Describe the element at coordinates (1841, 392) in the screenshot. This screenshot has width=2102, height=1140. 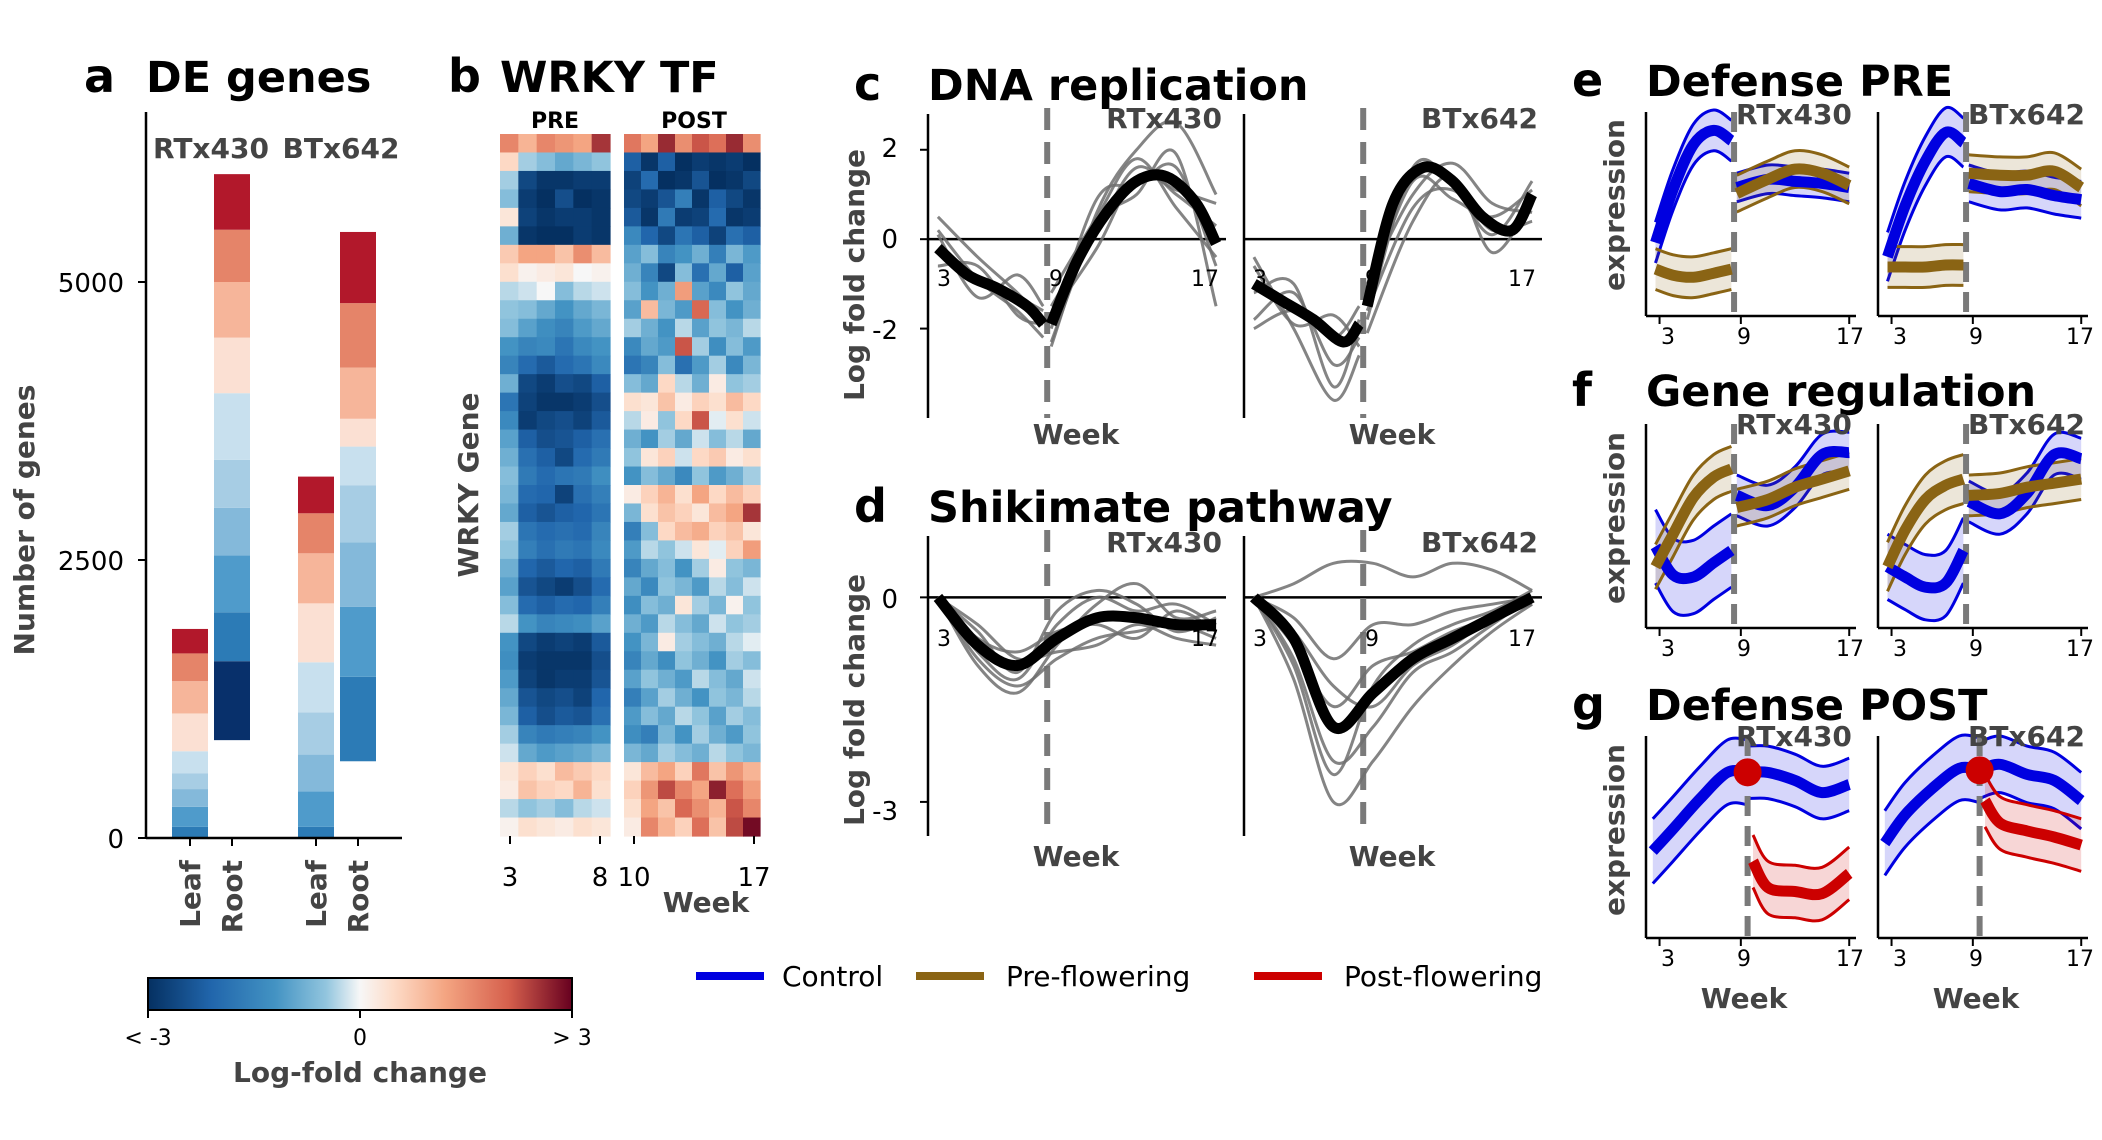
I see `panel-f-title: Gene regulation` at that location.